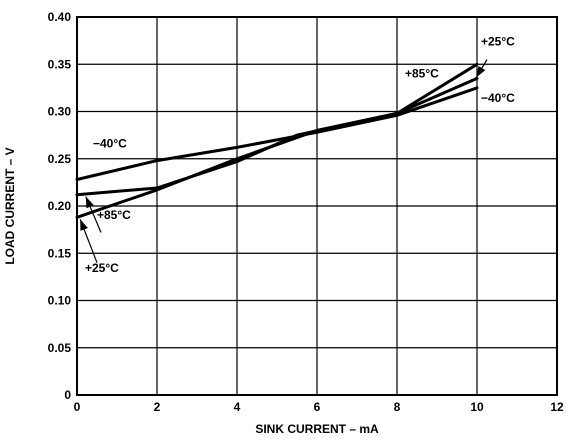 The width and height of the screenshot is (577, 442). What do you see at coordinates (60, 253) in the screenshot?
I see `y-tick-label: 0.15` at bounding box center [60, 253].